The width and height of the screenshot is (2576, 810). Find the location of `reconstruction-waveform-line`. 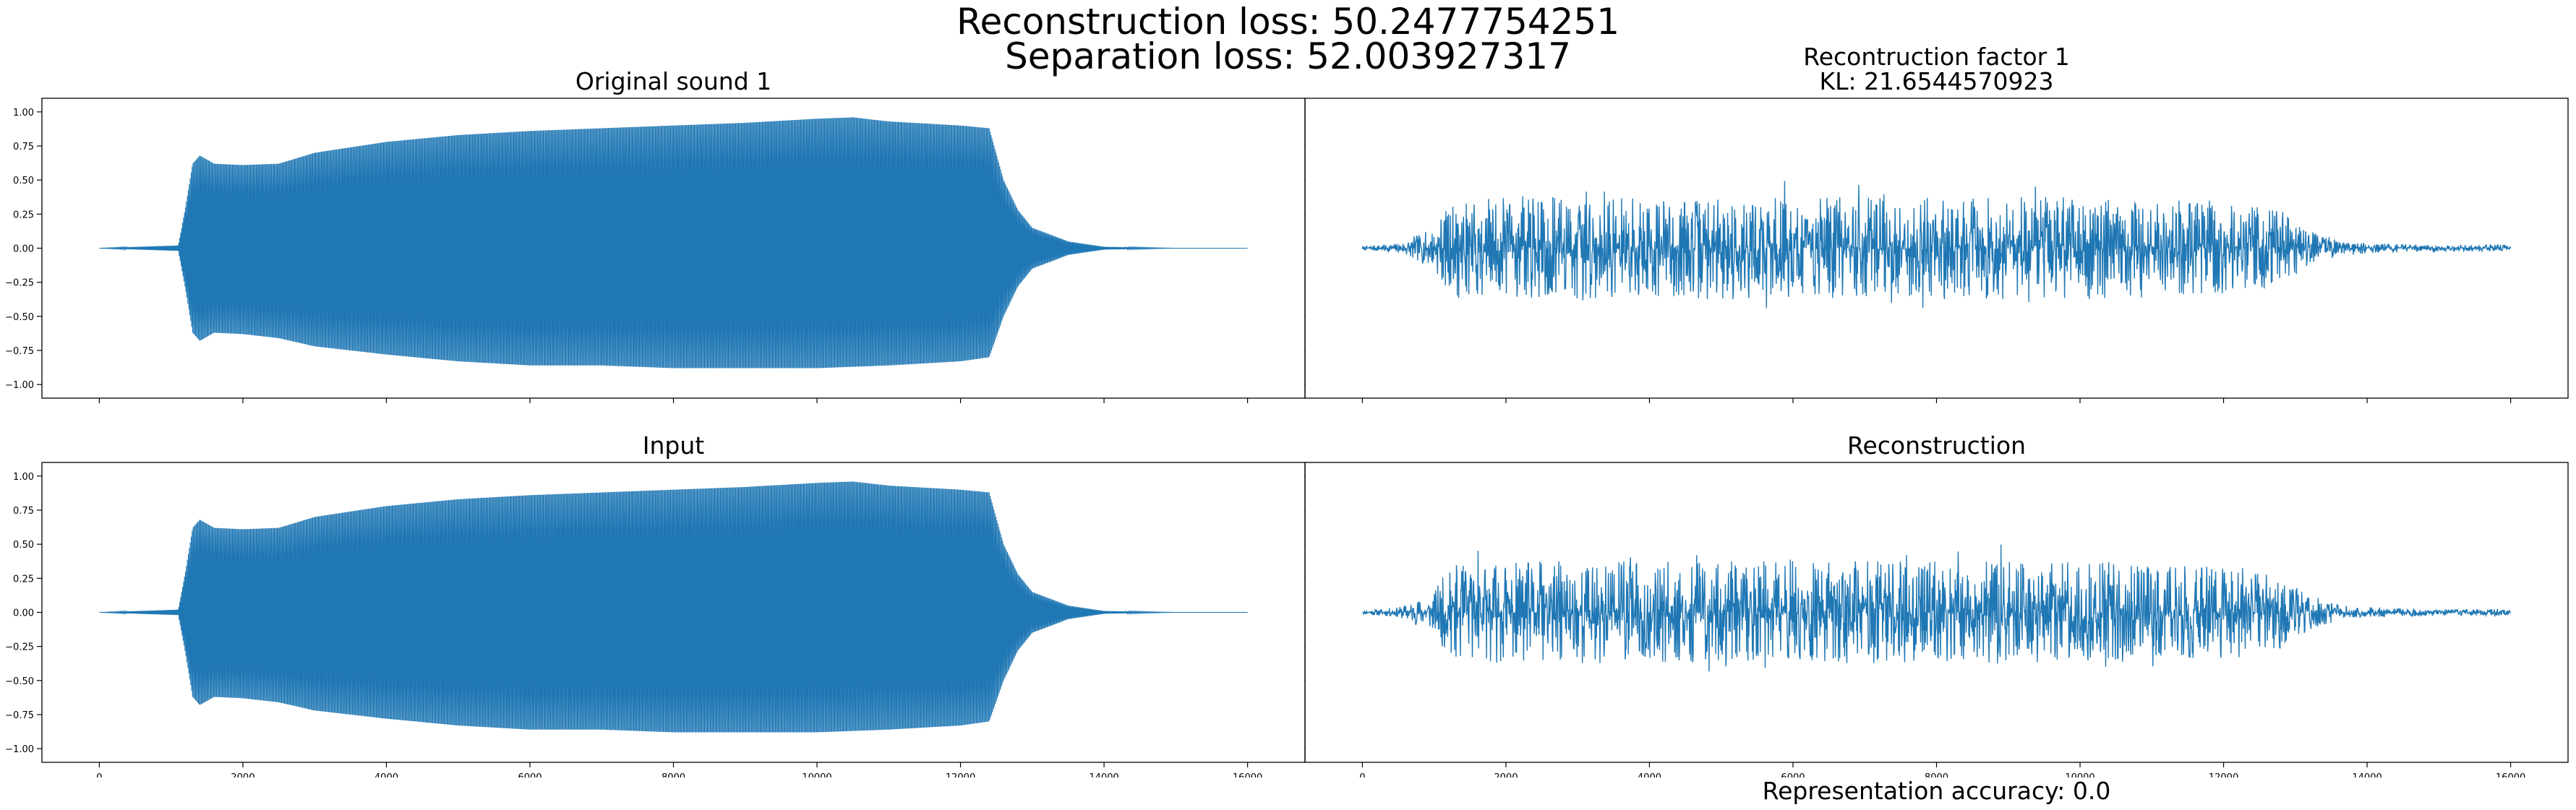

reconstruction-waveform-line is located at coordinates (1937, 608).